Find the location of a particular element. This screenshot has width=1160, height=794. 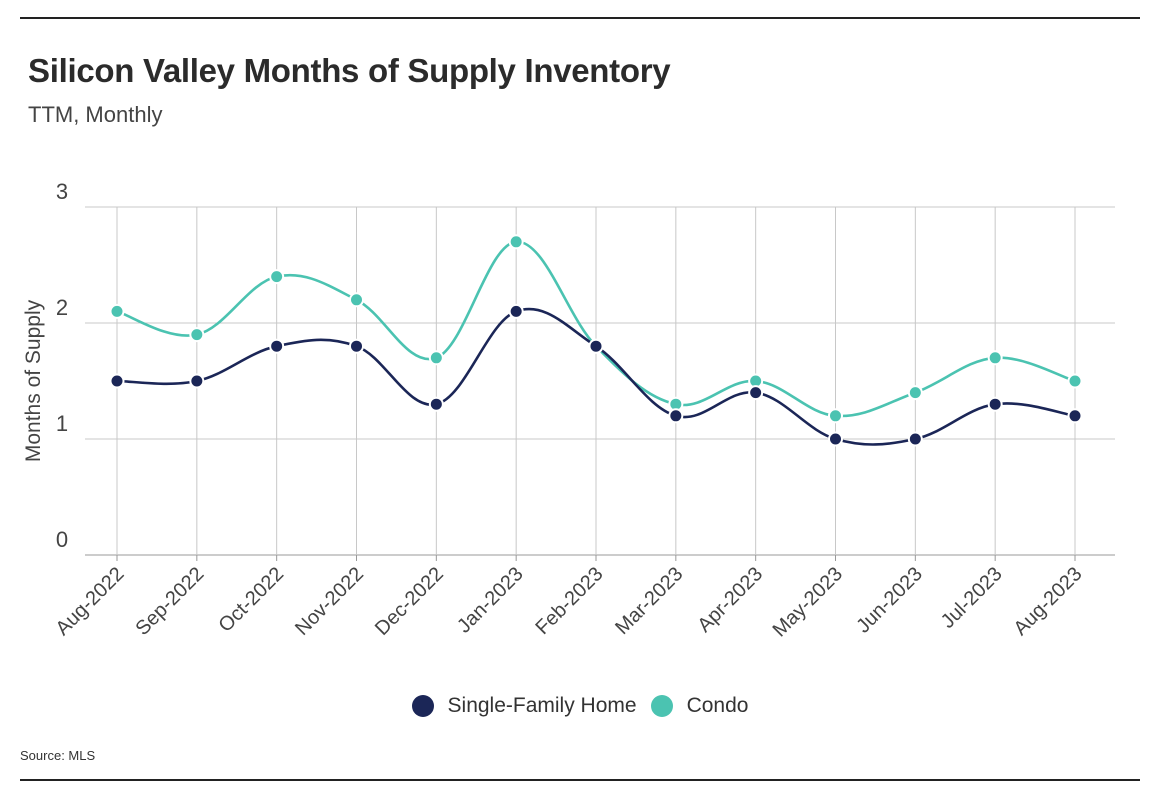

x-tick-label: Jul-2023 is located at coordinates (972, 598).